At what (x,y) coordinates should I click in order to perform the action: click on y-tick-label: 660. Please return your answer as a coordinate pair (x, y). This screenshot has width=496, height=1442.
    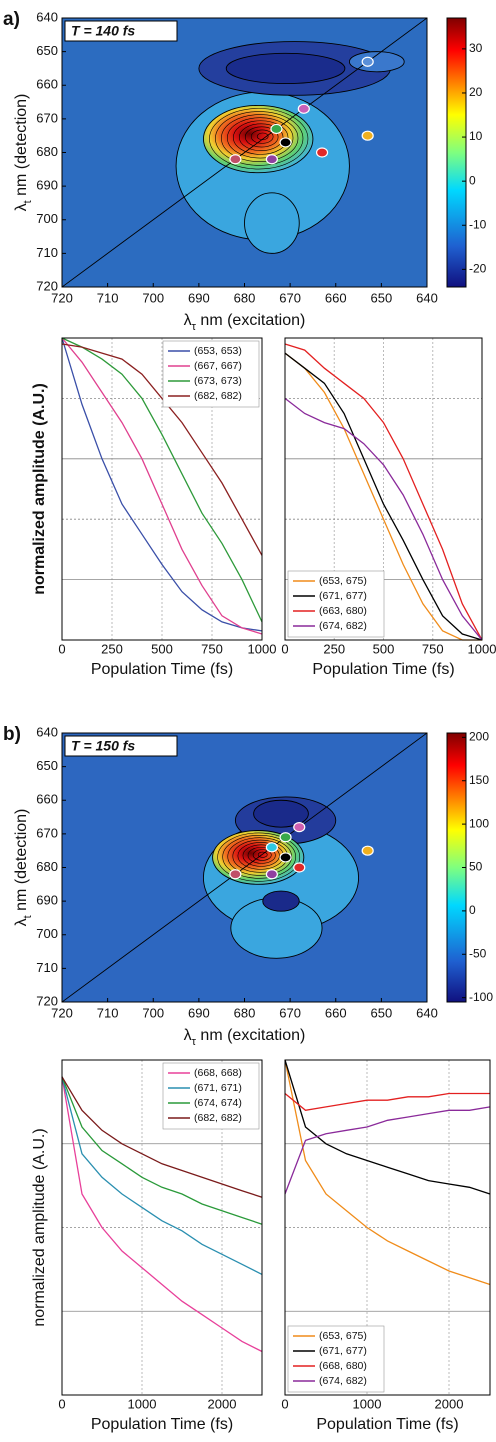
    Looking at the image, I should click on (47, 799).